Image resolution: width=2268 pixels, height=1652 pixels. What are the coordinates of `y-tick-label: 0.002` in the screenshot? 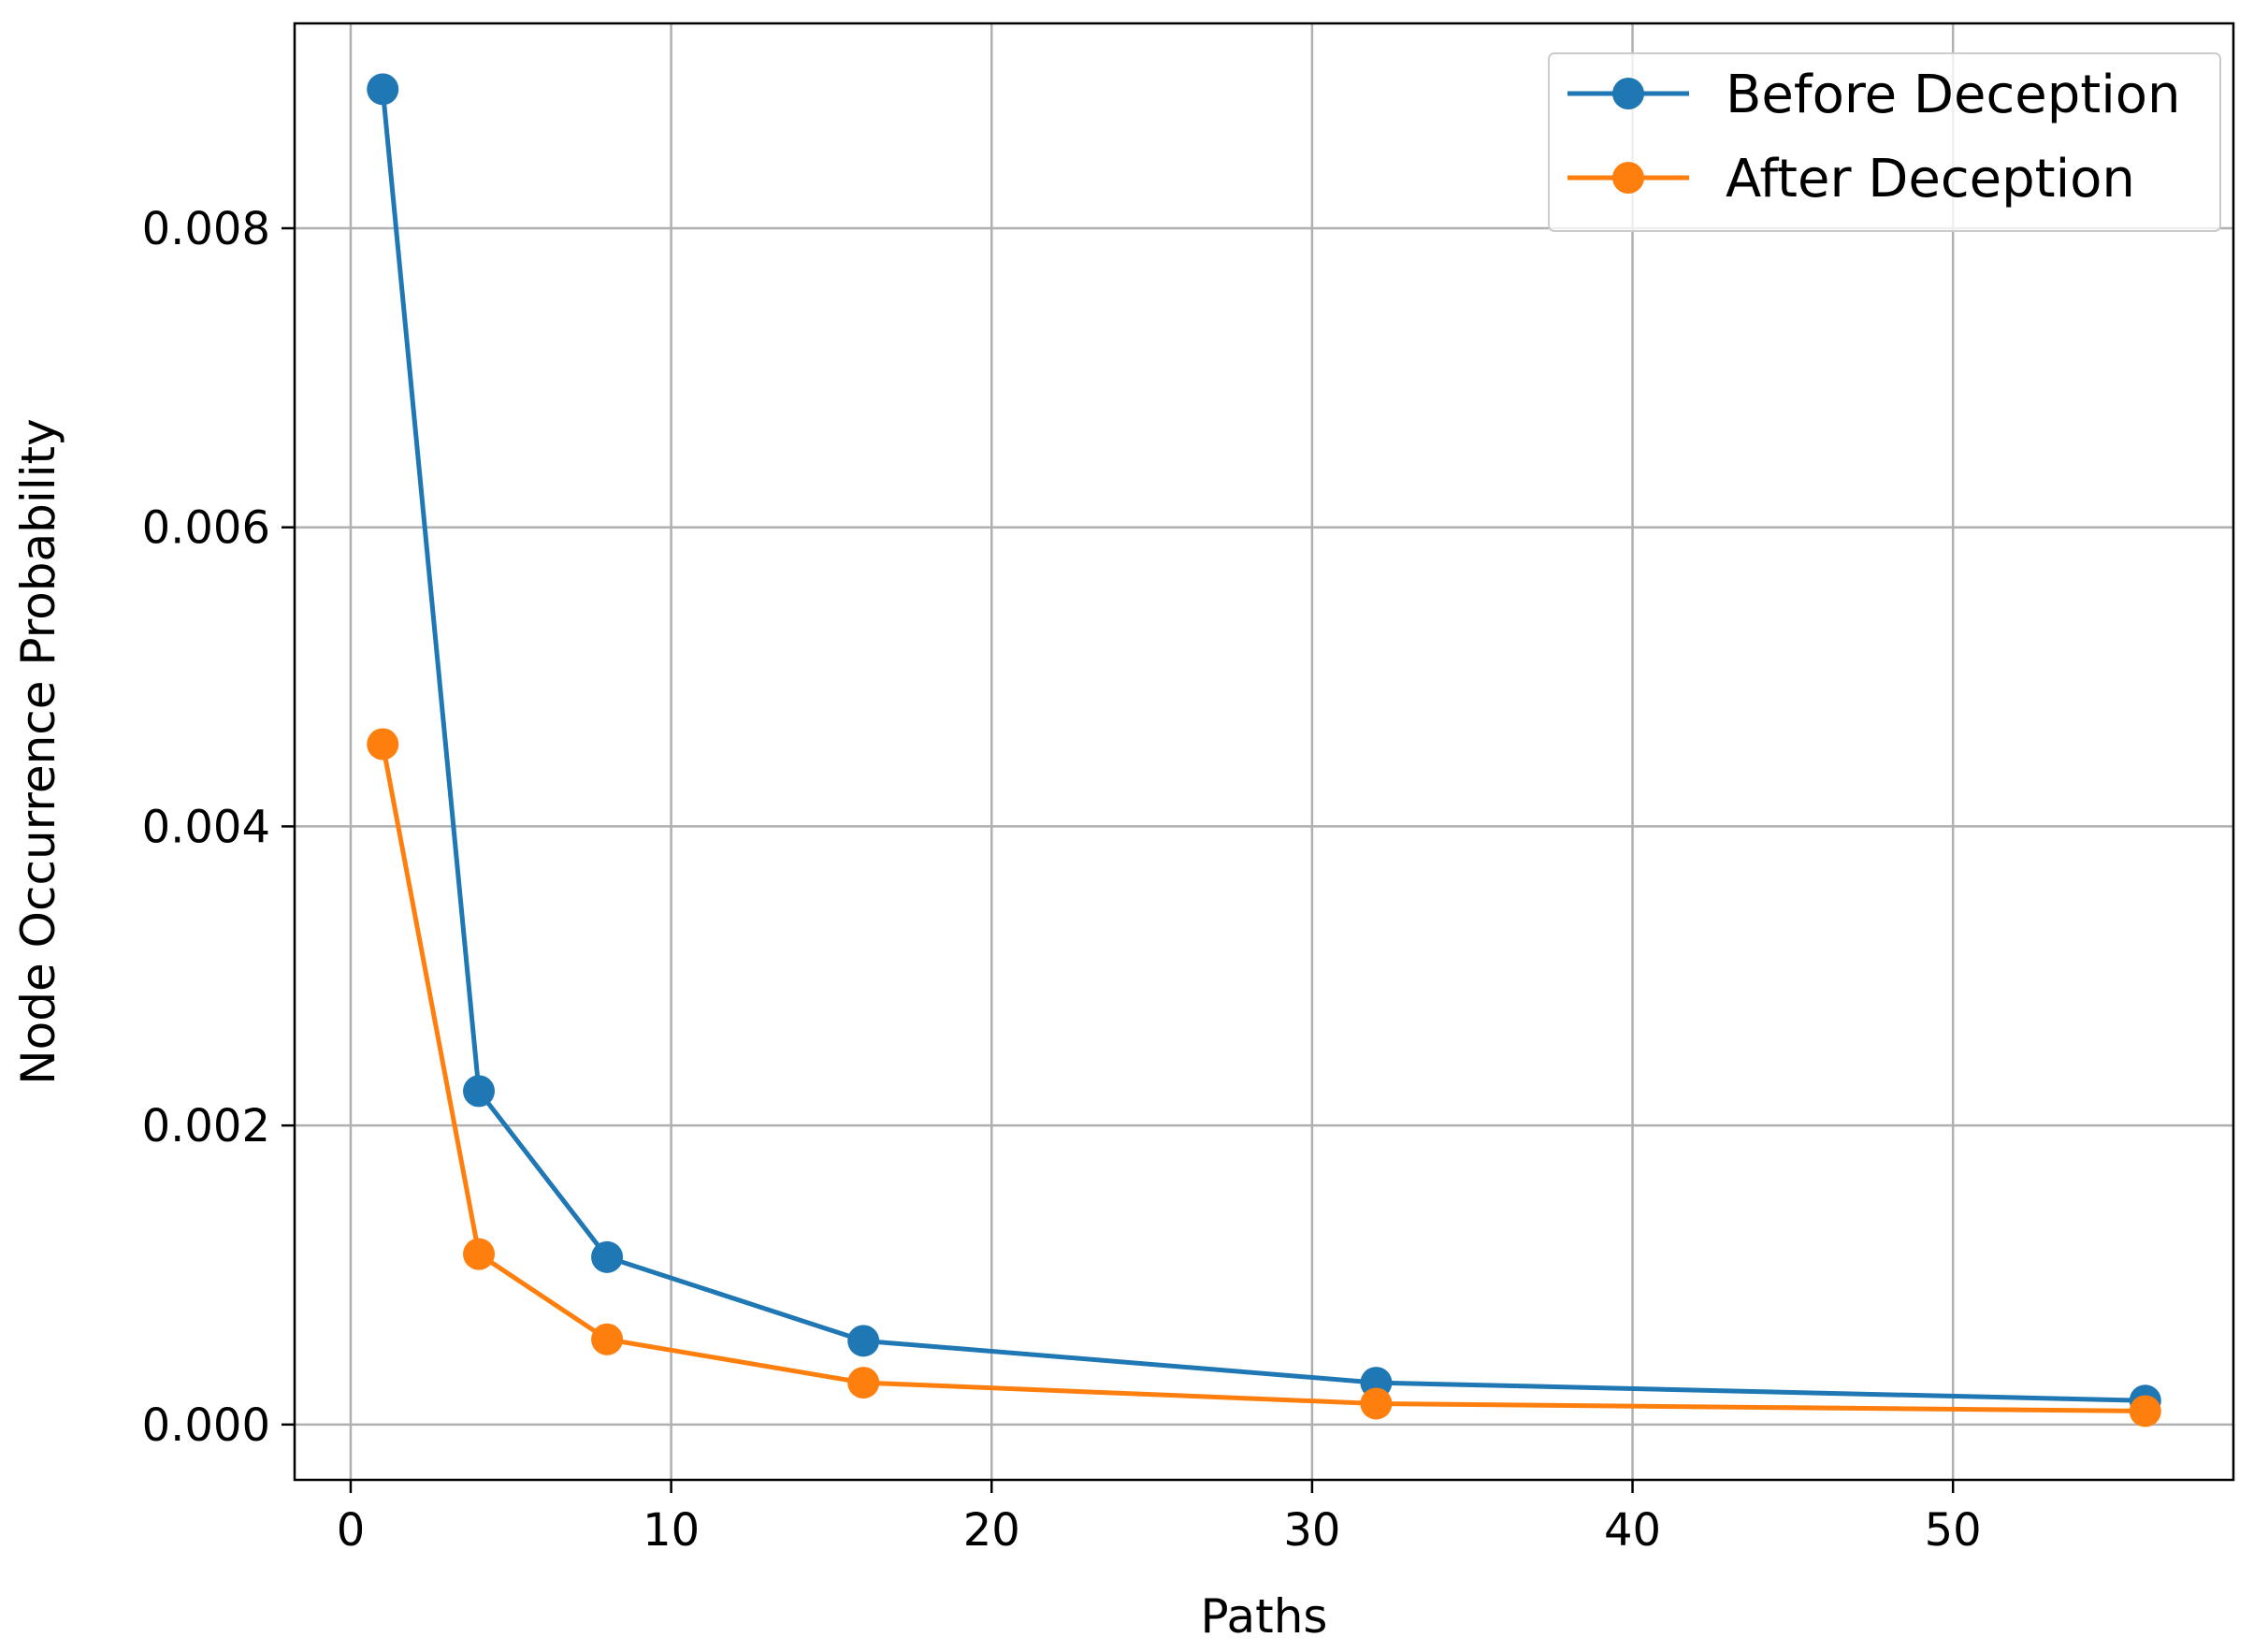 It's located at (206, 1126).